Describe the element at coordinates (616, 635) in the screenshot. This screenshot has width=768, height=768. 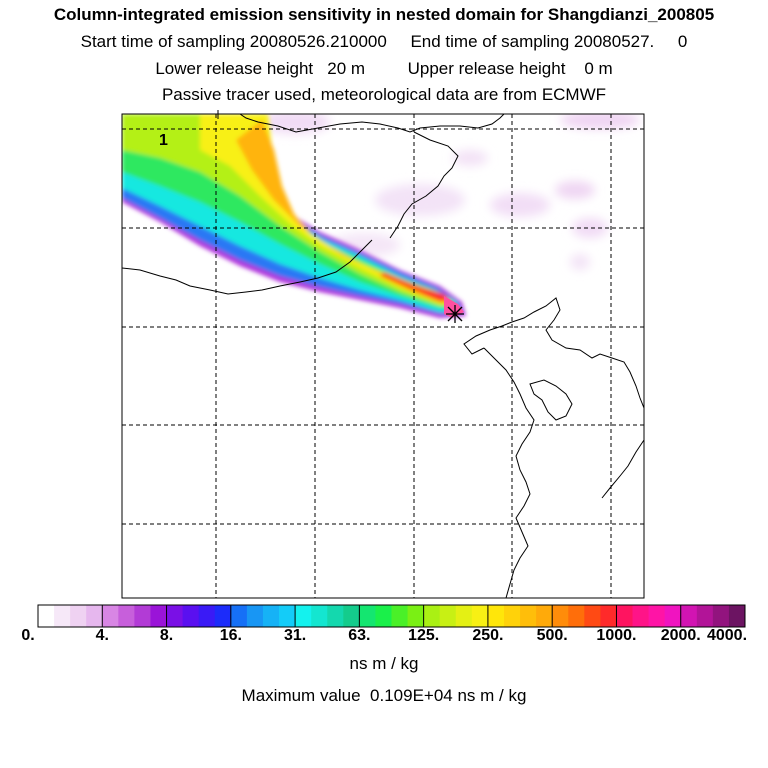
I see `colorbar-tick-label: 1000.` at that location.